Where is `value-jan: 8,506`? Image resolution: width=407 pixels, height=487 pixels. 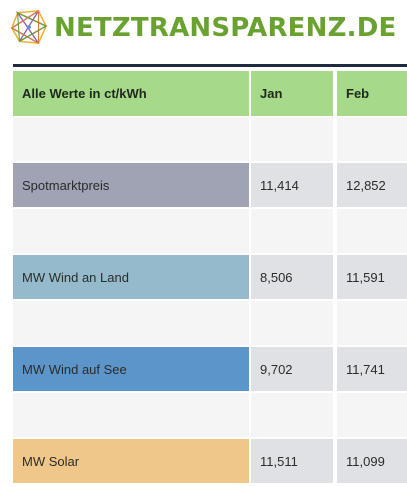
value-jan: 8,506 is located at coordinates (292, 277).